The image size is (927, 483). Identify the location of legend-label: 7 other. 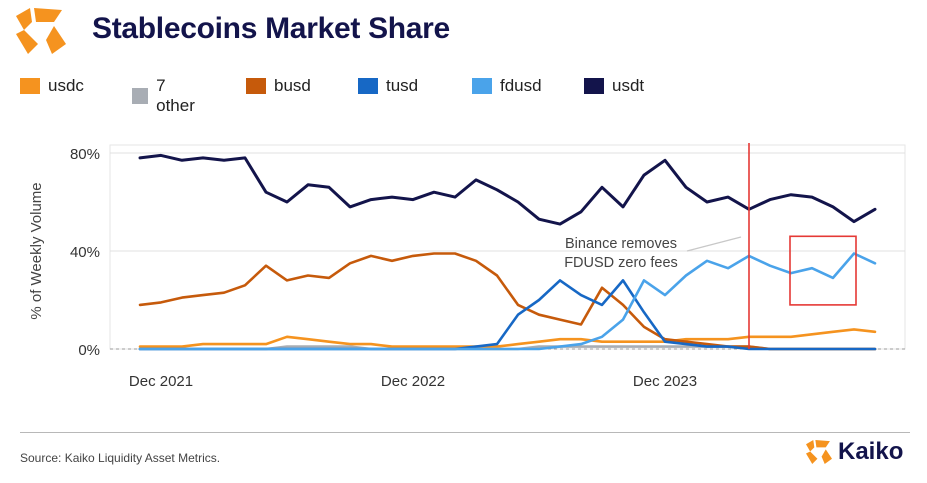
(175, 95).